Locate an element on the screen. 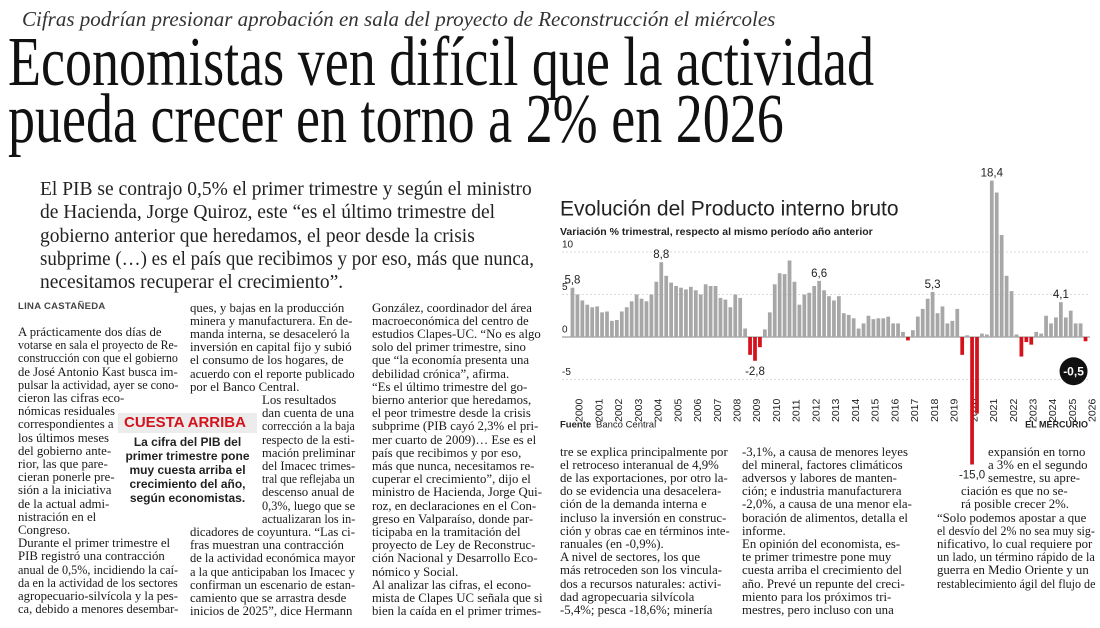 This screenshot has height=628, width=1100. text-line: bien la caída en el primer trimes- is located at coordinates (457, 611).